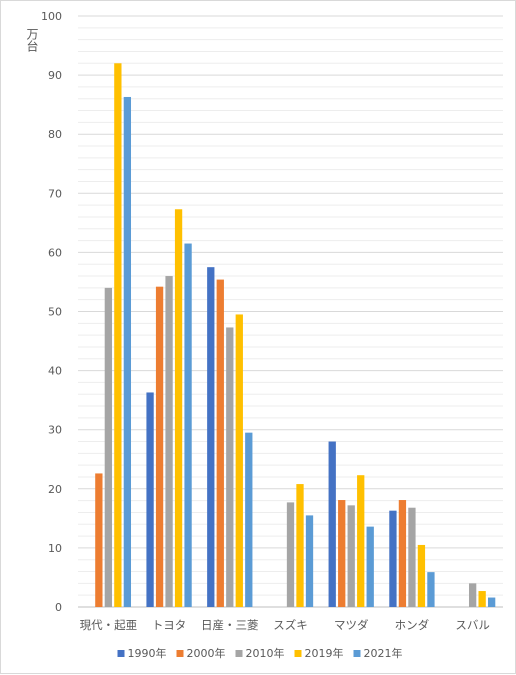 The height and width of the screenshot is (675, 516). Describe the element at coordinates (55, 75) in the screenshot. I see `y-tick-label: 90` at that location.